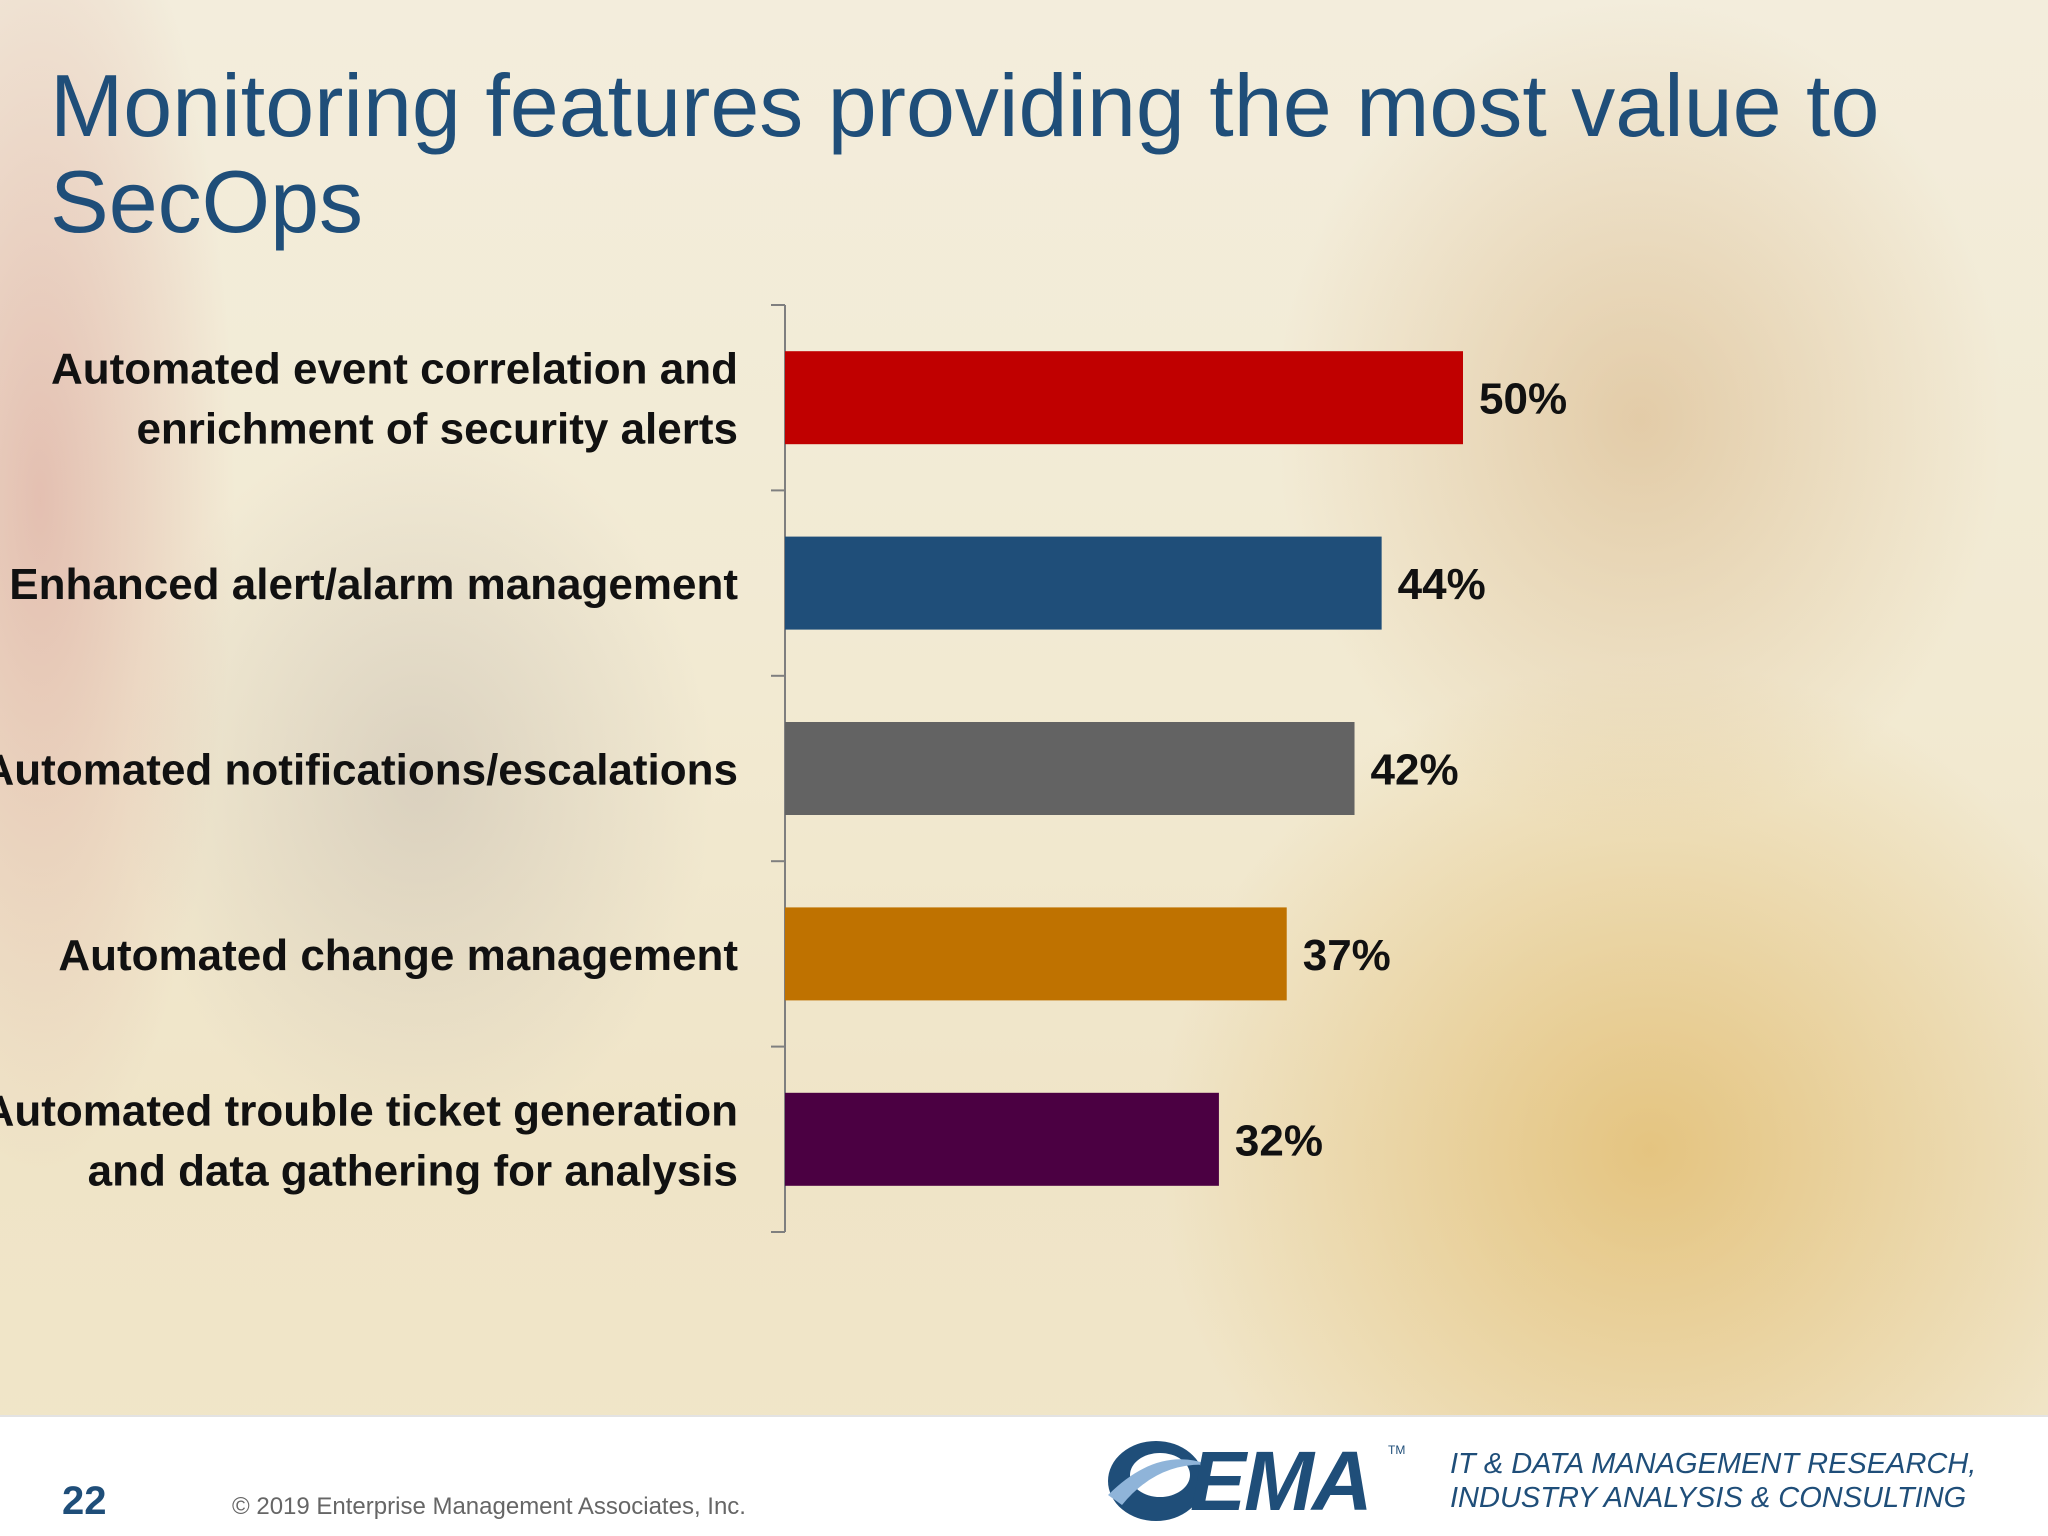  Describe the element at coordinates (369, 1110) in the screenshot. I see `category-label-line: Automated trouble ticket generation` at that location.